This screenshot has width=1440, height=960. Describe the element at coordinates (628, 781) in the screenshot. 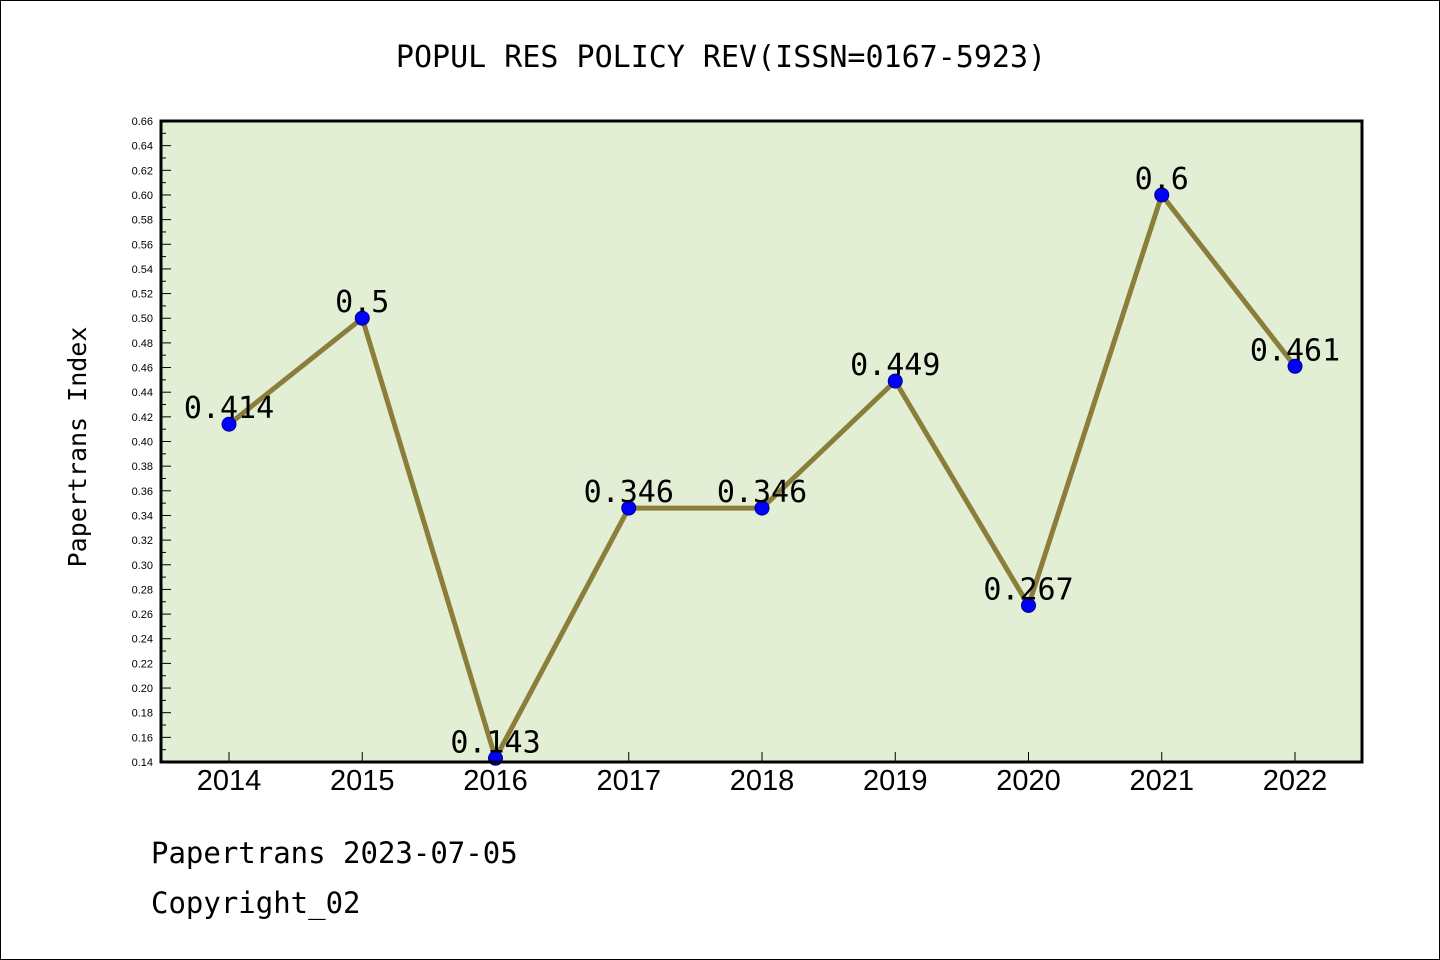

I see `x-tick-label: 2017` at that location.